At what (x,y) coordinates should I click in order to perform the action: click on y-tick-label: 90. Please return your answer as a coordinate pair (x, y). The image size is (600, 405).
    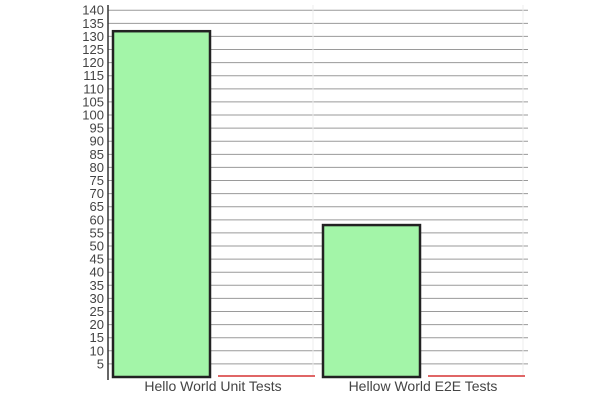
    Looking at the image, I should click on (97, 141).